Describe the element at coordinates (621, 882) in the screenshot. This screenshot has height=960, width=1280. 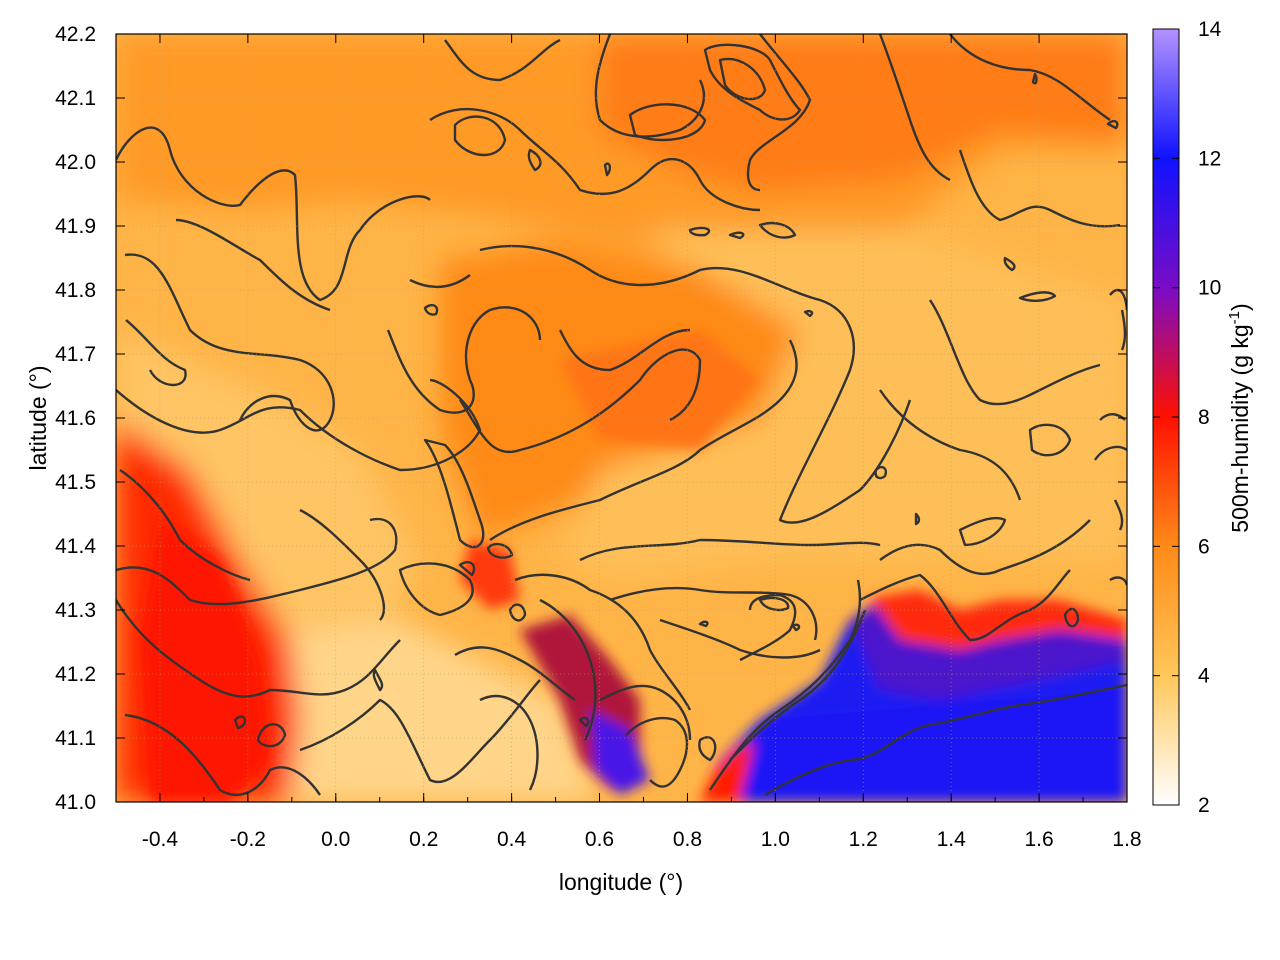
I see `x-axis-title: longitude (°)` at that location.